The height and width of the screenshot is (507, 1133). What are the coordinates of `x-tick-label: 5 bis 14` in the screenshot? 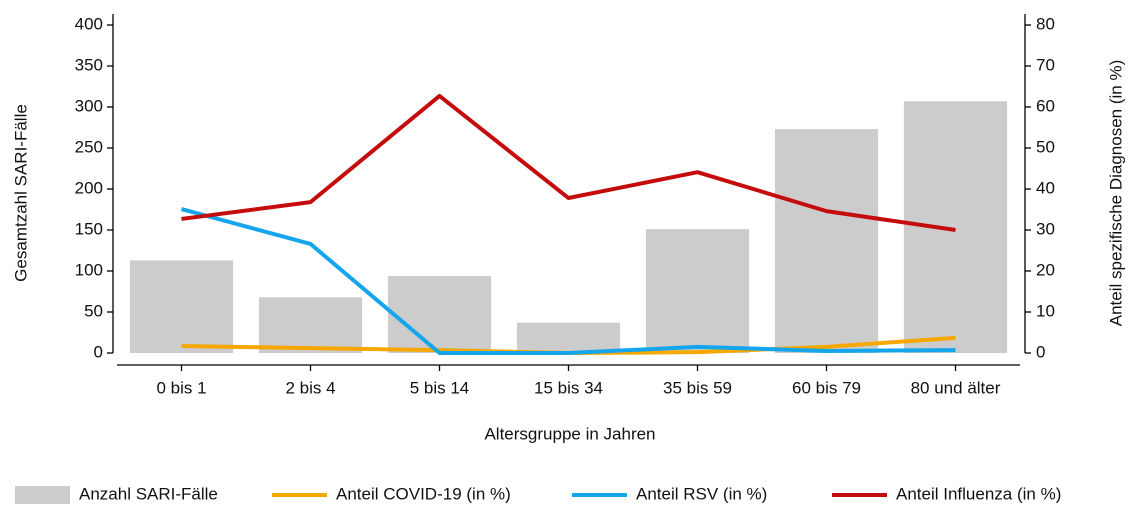 It's located at (440, 387).